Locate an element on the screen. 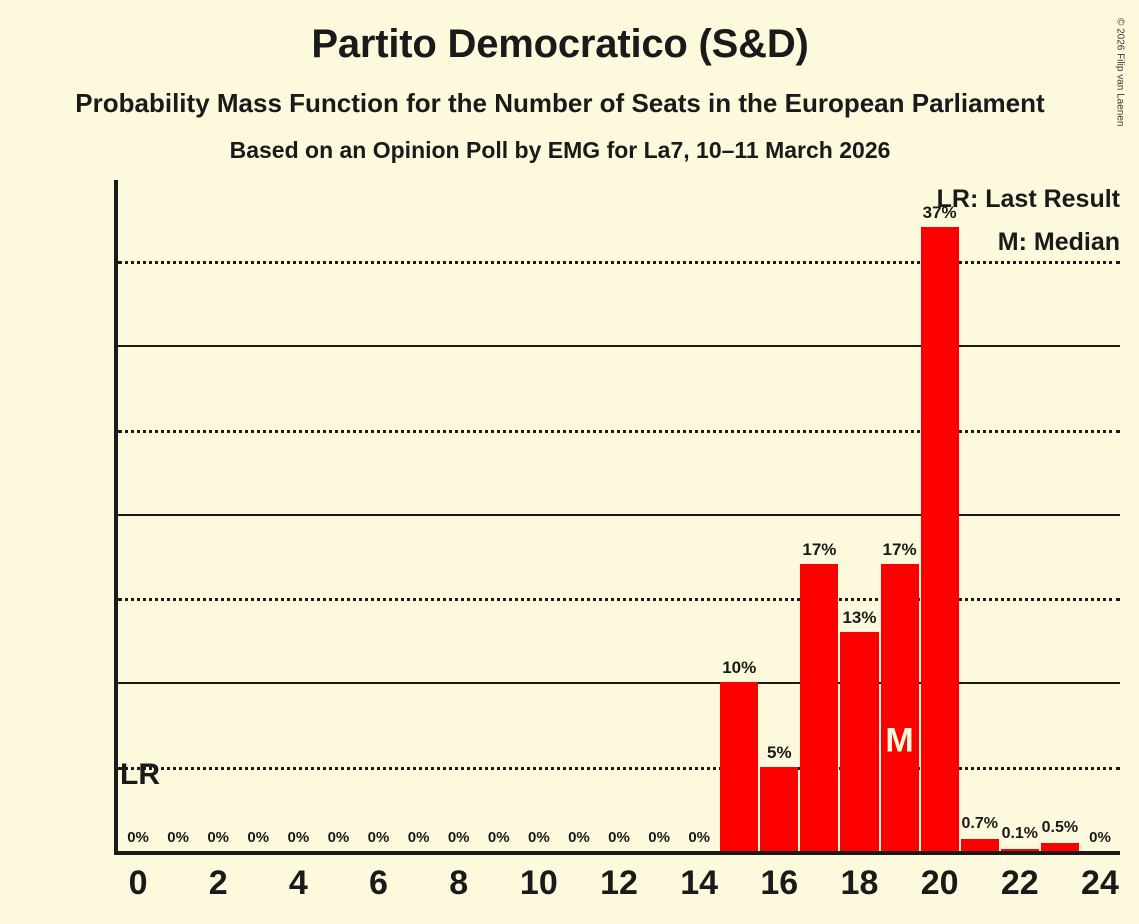 This screenshot has height=924, width=1139. bar-value-seat-12: 0% is located at coordinates (619, 837).